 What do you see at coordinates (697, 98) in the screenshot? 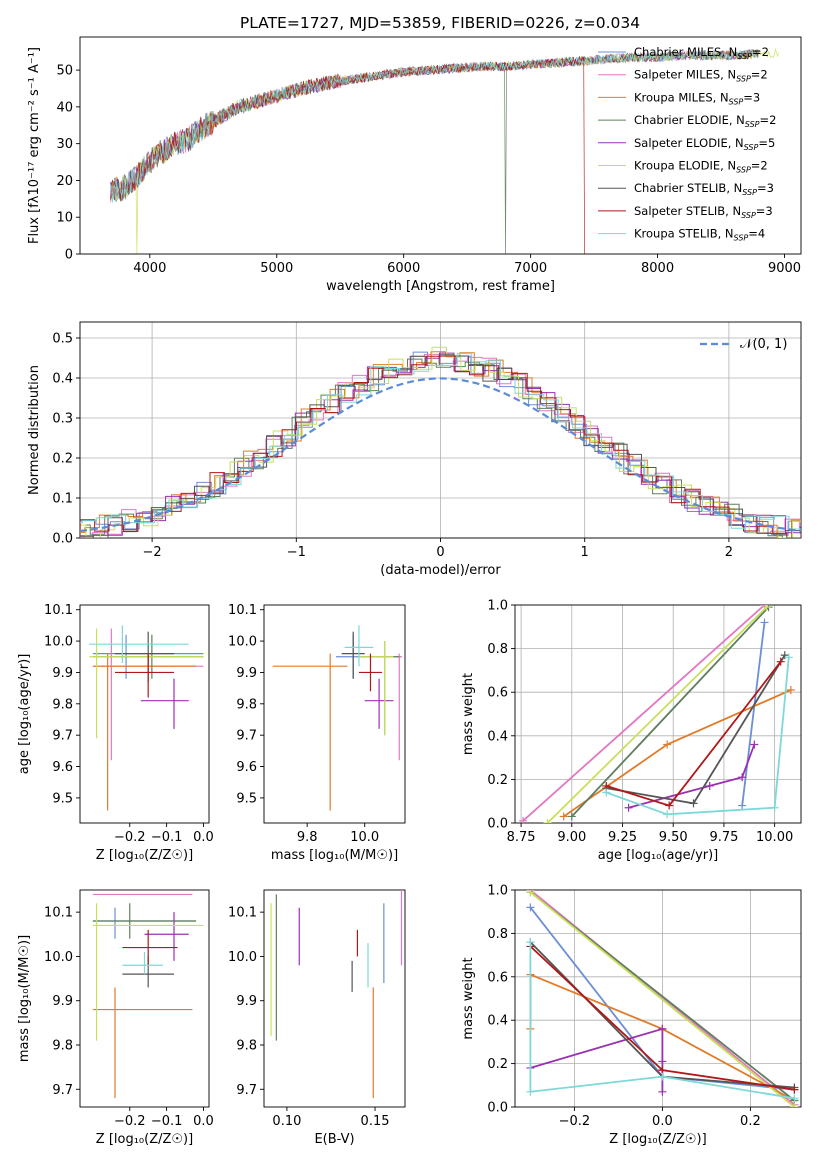
I see `legend-entry: Kroupa MILES, NSSP=3` at bounding box center [697, 98].